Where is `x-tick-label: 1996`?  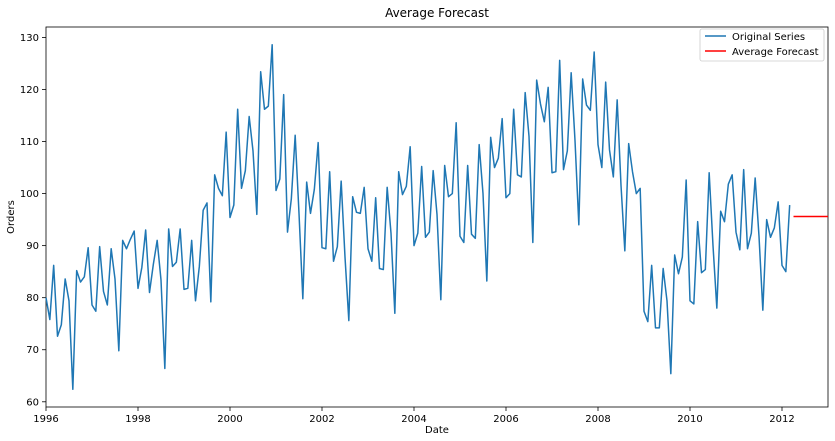 x-tick-label: 1996 is located at coordinates (45, 419).